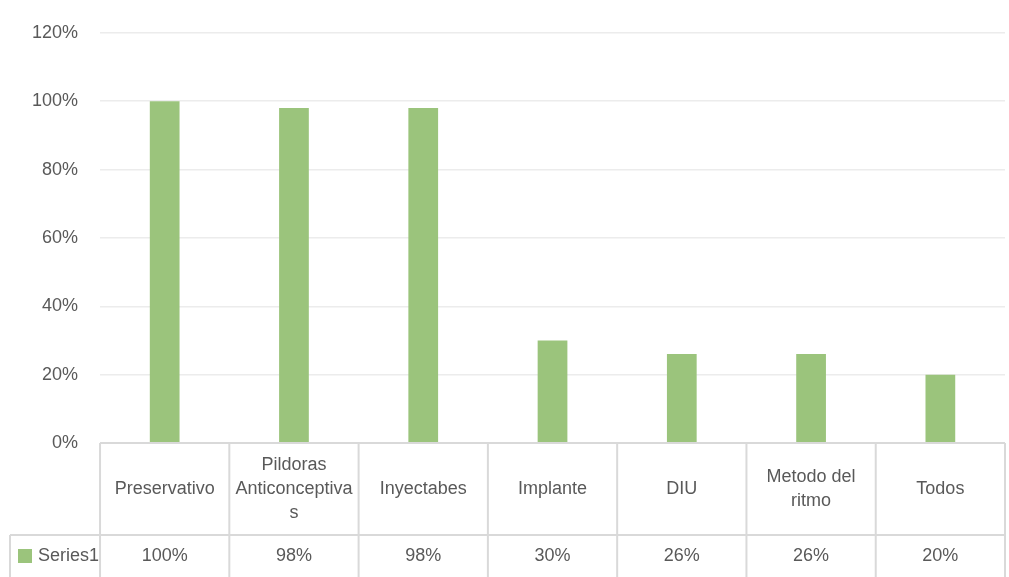  What do you see at coordinates (423, 487) in the screenshot?
I see `x-tick-label: Inyectabes` at bounding box center [423, 487].